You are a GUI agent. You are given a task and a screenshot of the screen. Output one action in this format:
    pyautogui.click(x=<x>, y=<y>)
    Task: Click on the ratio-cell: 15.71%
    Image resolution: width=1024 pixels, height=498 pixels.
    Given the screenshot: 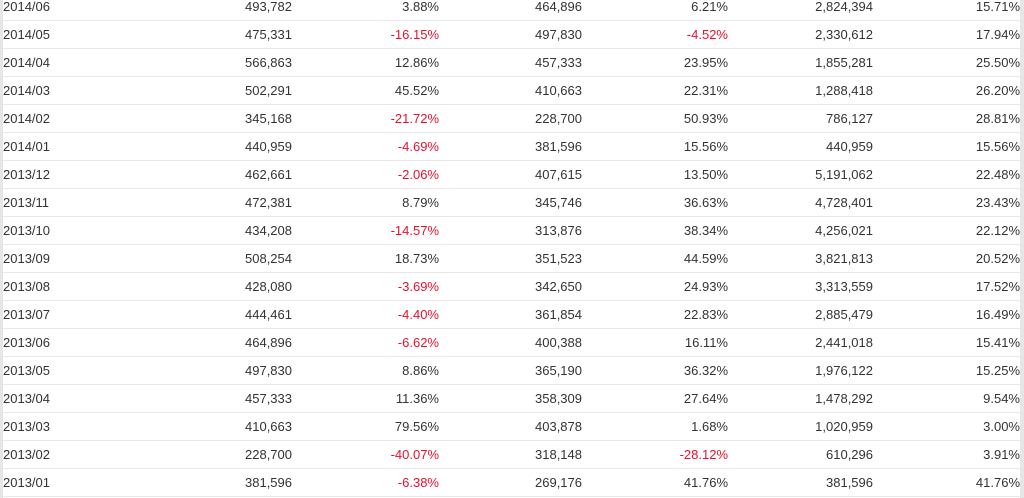 What is the action you would take?
    pyautogui.click(x=946, y=10)
    